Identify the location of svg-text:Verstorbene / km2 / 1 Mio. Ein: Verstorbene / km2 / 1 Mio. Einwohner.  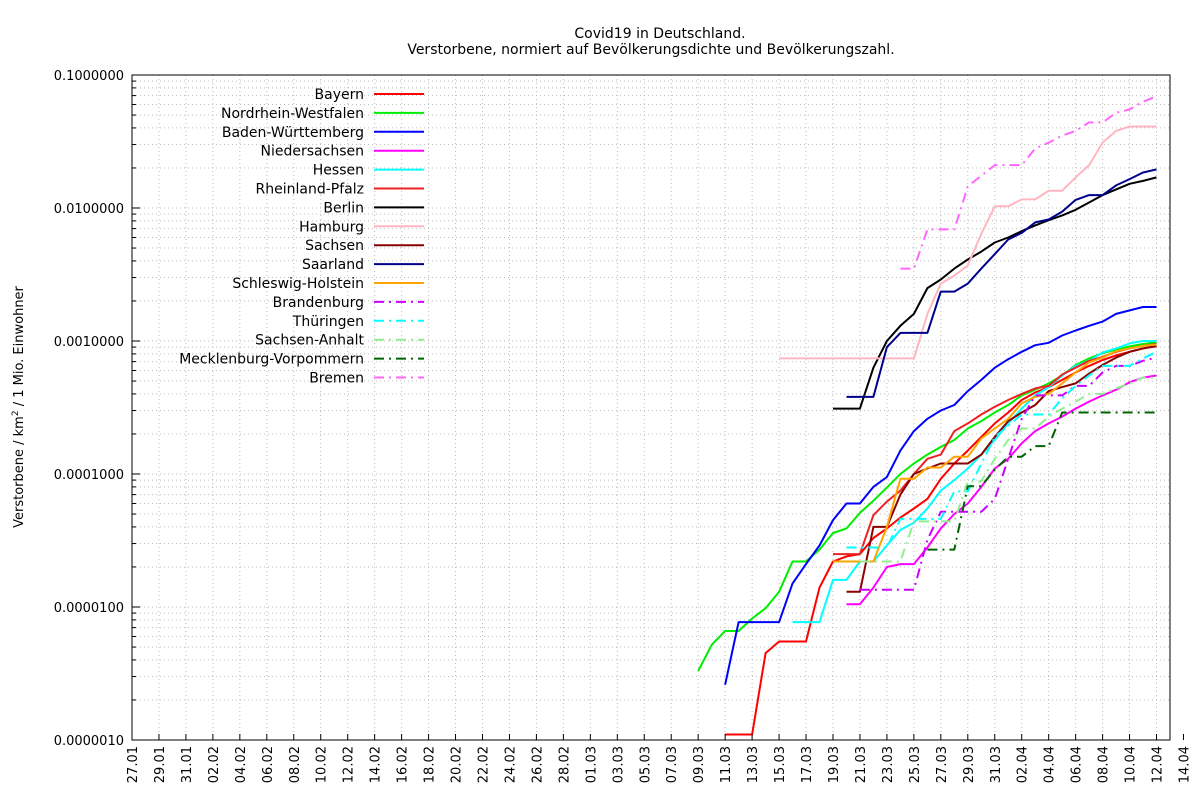
(19, 406).